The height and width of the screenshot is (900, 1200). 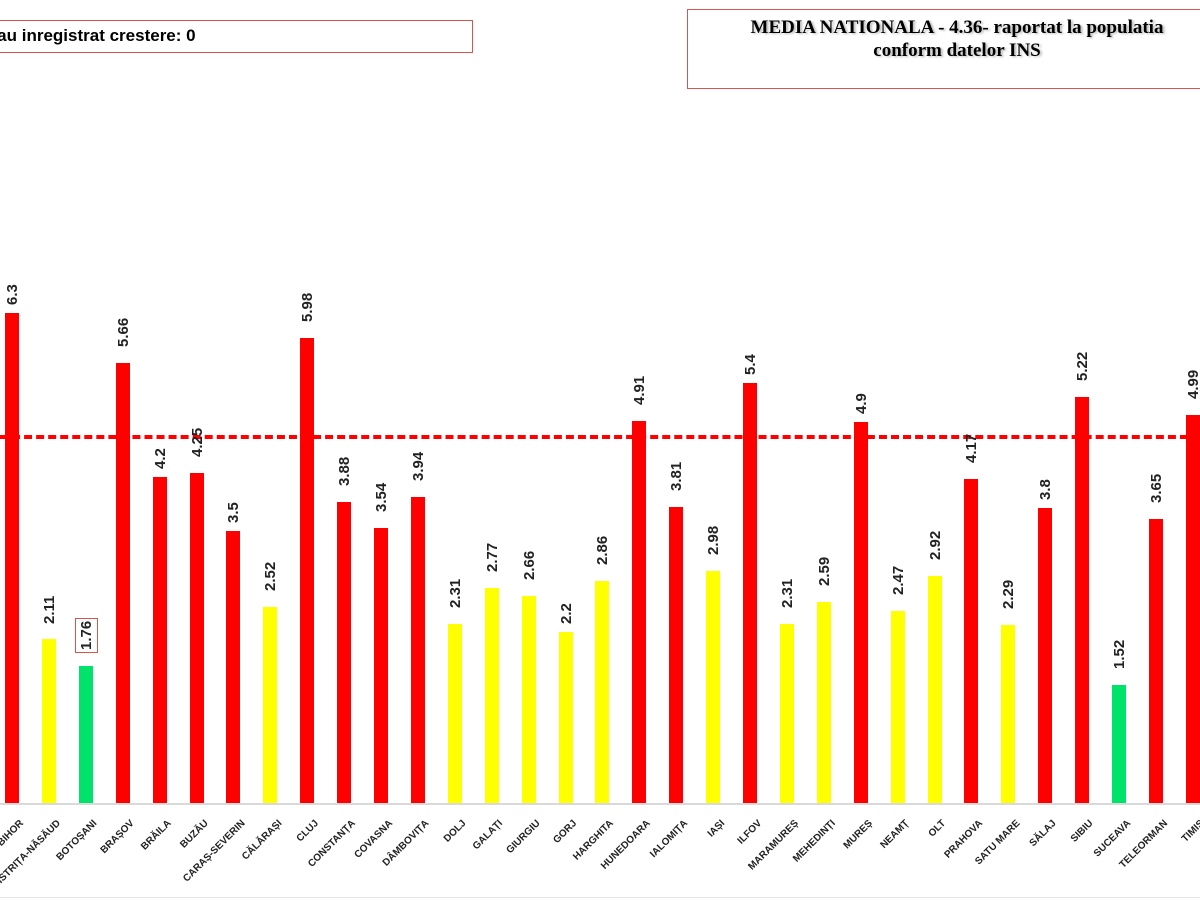 I want to click on value-label: 6.3, so click(x=12, y=295).